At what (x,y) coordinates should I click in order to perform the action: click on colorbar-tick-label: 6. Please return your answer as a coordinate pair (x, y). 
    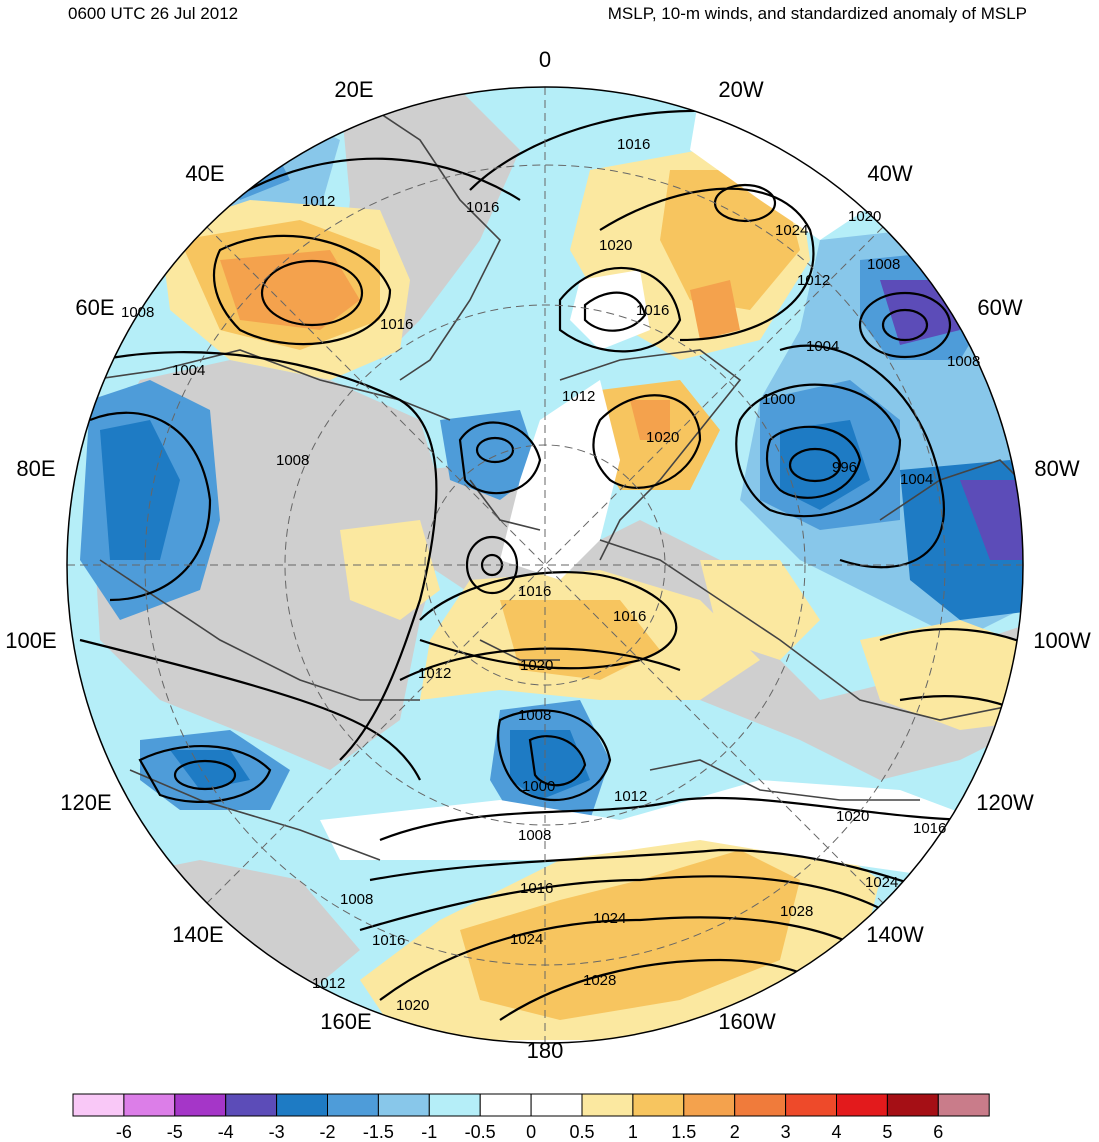
    Looking at the image, I should click on (938, 1132).